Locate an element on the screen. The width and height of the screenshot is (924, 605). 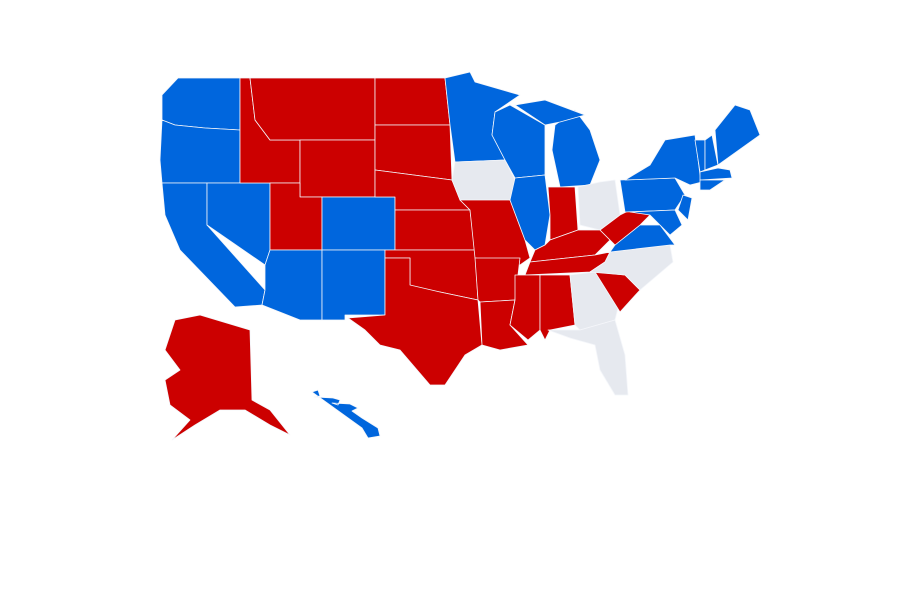
state-ak is located at coordinates (227, 377).